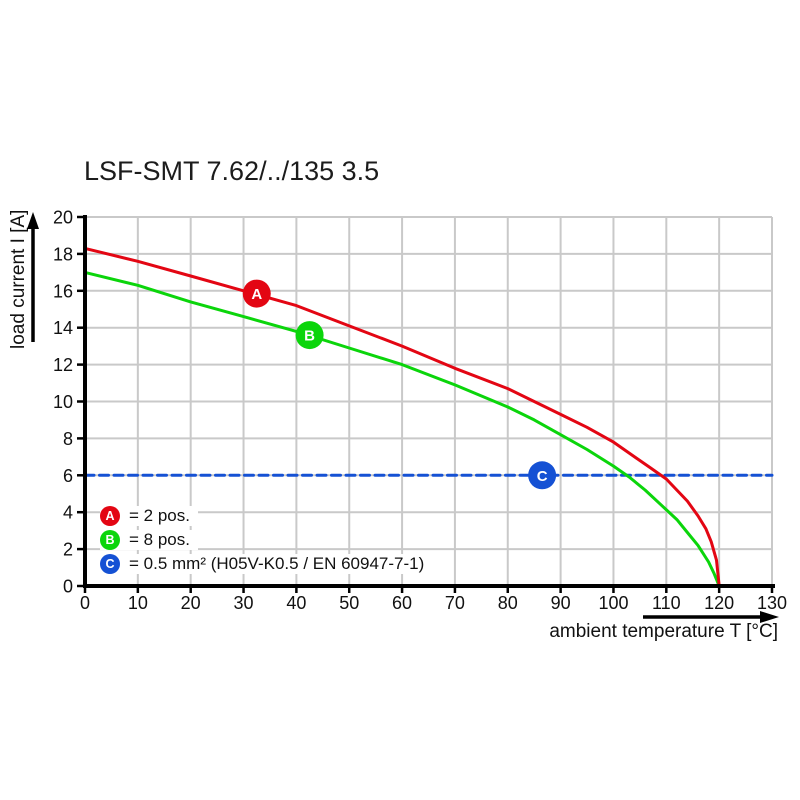 The width and height of the screenshot is (800, 800). Describe the element at coordinates (110, 516) in the screenshot. I see `legend-marker-a-icon: A` at that location.